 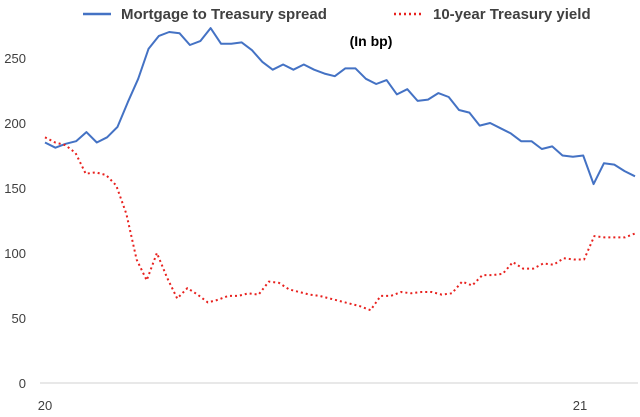 I want to click on y-axis: 0 50 100 150 200 250, so click(x=15, y=221).